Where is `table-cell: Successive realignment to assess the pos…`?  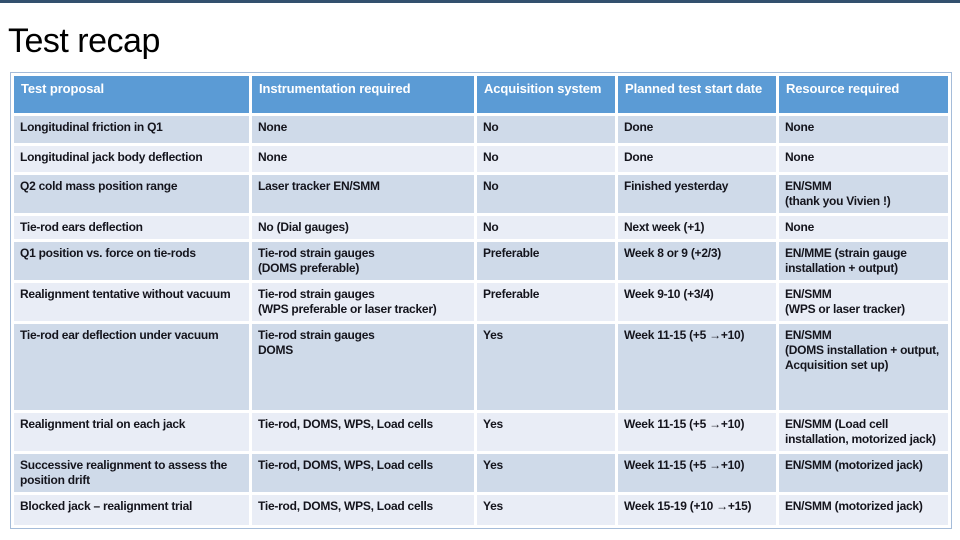 table-cell: Successive realignment to assess the pos… is located at coordinates (131, 473).